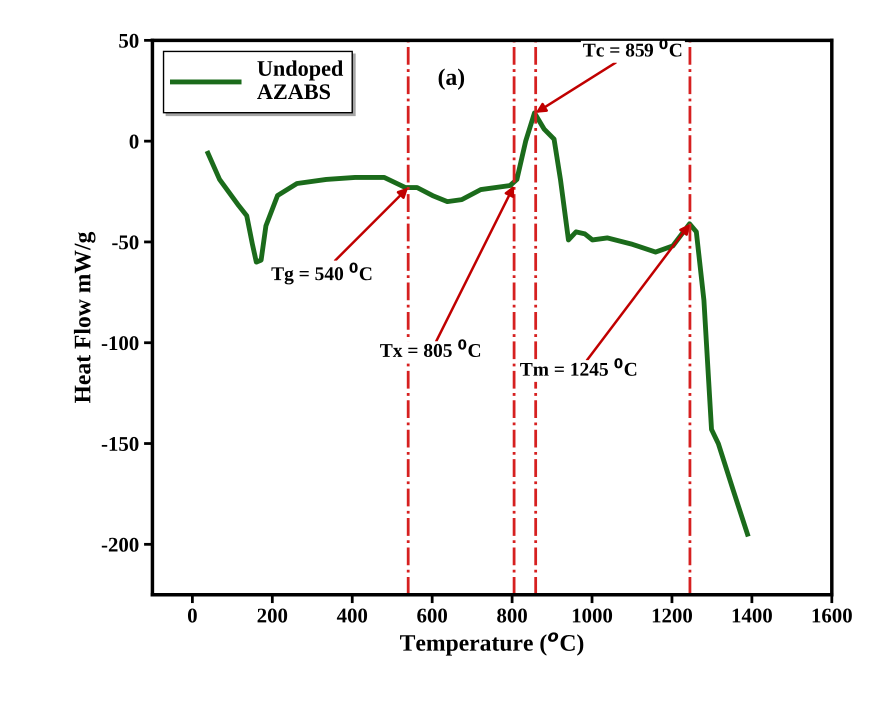 The image size is (871, 708). I want to click on legend-label: Undoped AZABS, so click(300, 80).